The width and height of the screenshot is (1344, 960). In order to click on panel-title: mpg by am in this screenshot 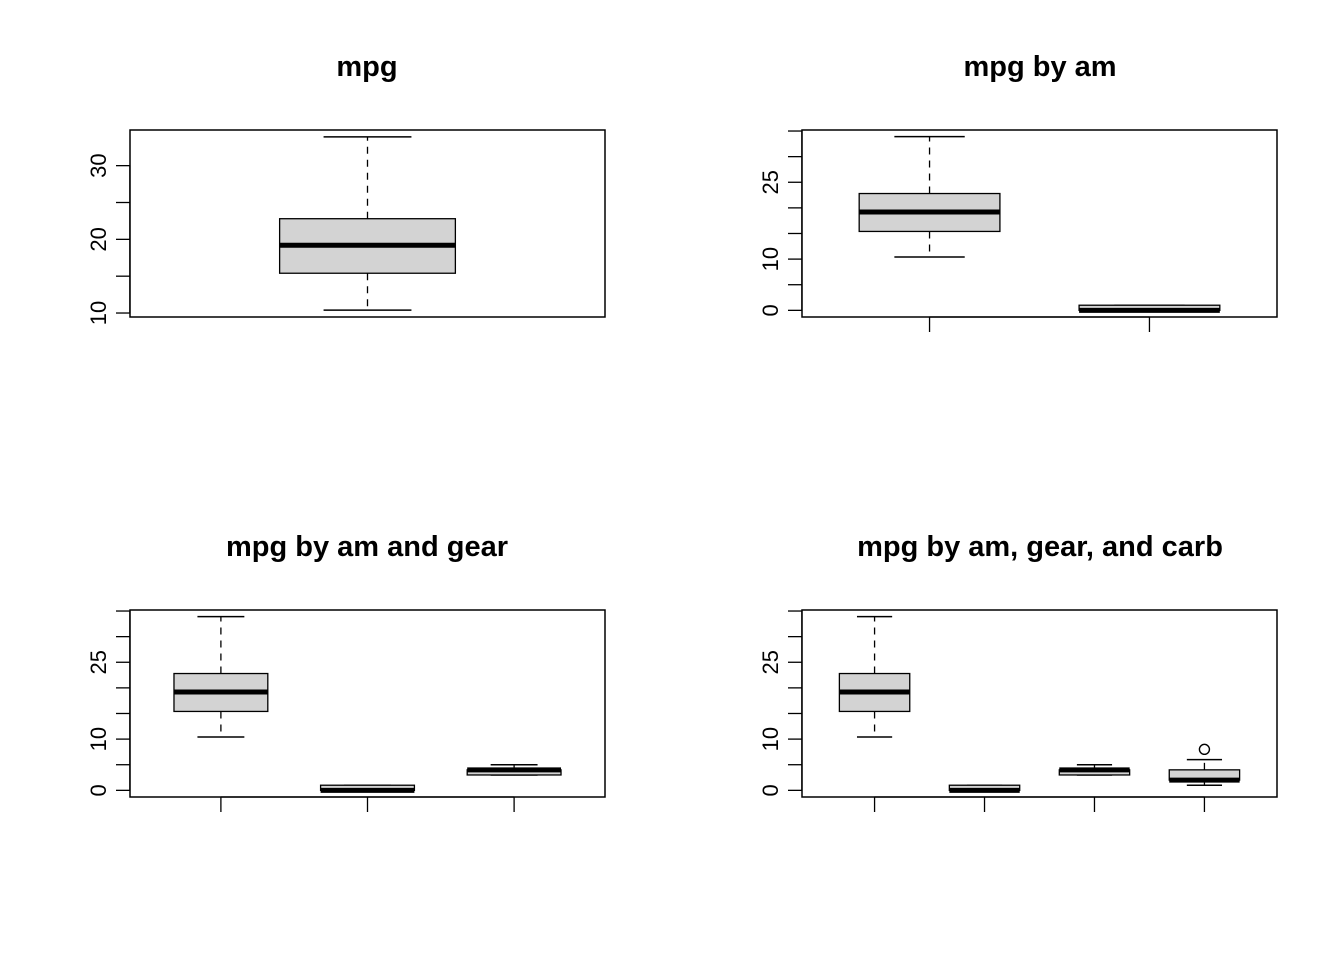, I will do `click(1039, 67)`.